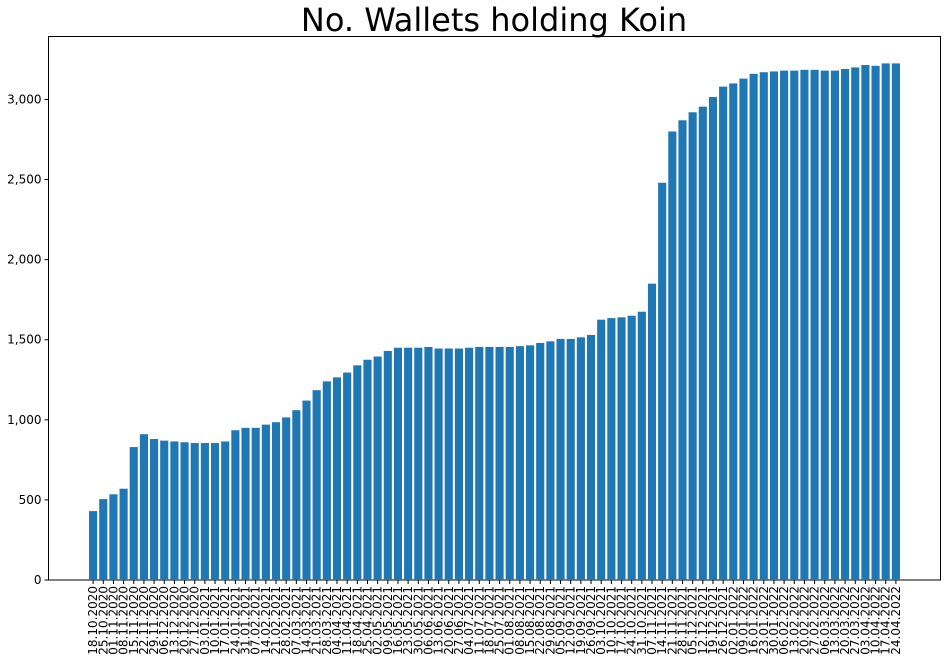 Image resolution: width=948 pixels, height=662 pixels. I want to click on y-tick-label: 2,000, so click(24, 260).